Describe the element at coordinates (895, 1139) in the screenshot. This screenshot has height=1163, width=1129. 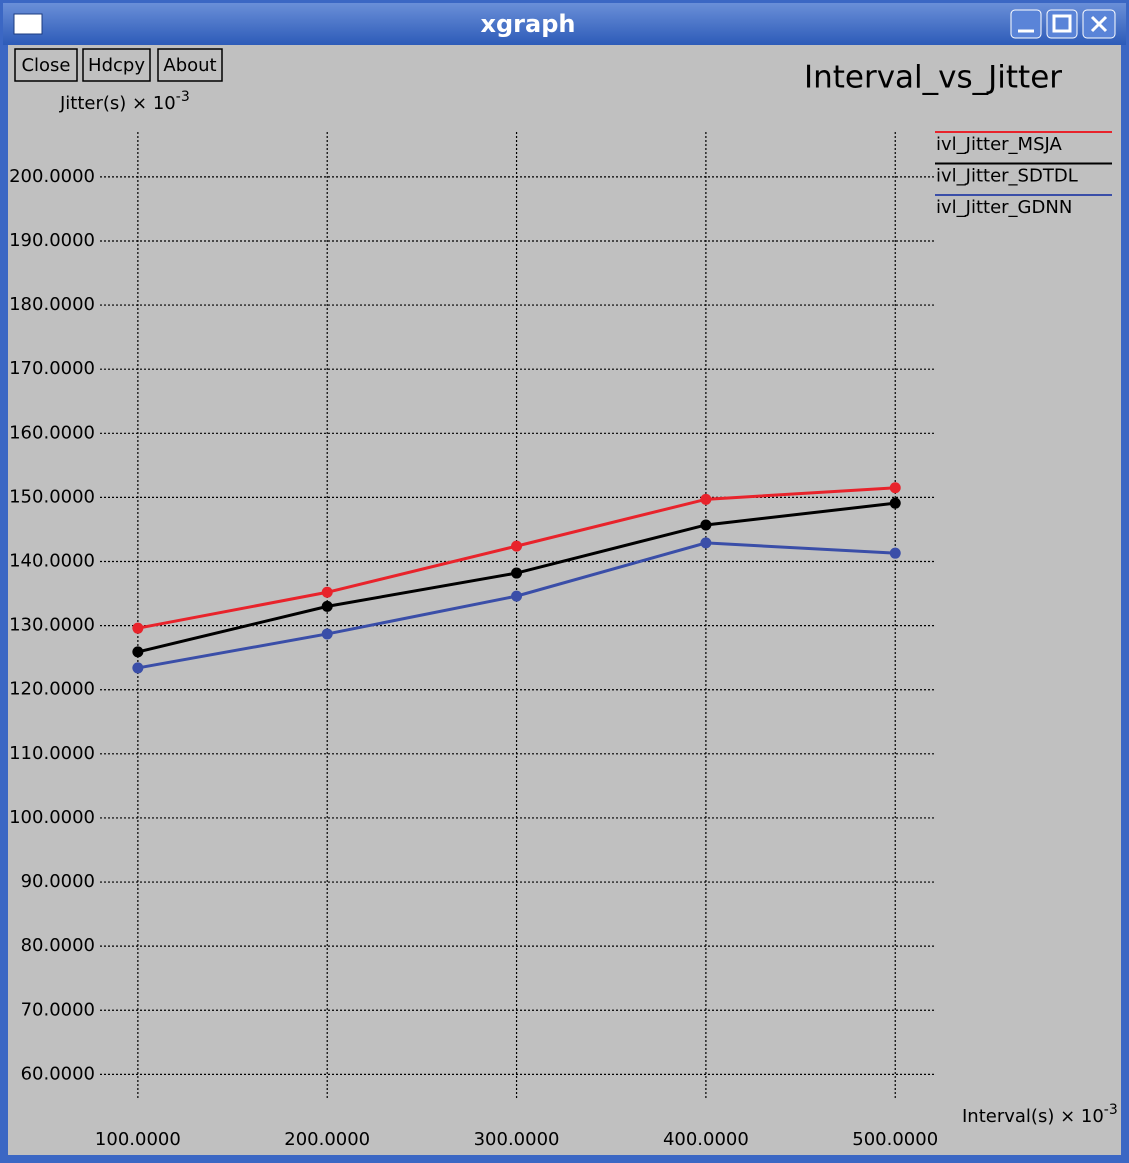
I see `x-tick-label: 500.0000` at that location.